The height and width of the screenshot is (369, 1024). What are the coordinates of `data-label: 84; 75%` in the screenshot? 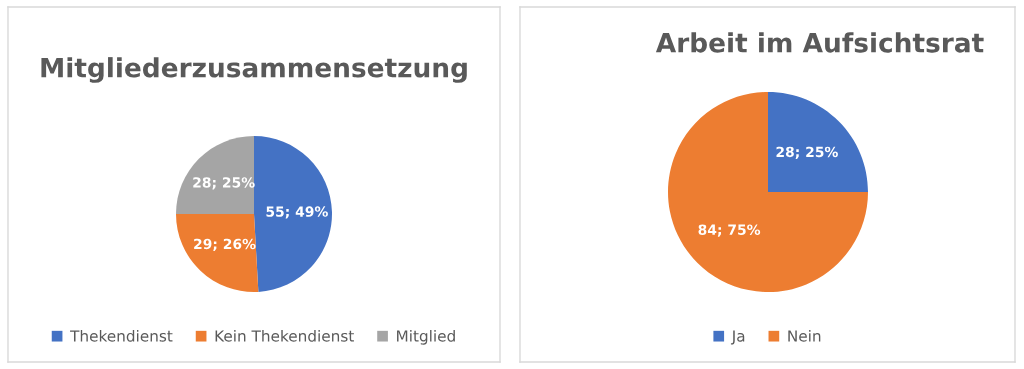 It's located at (729, 230).